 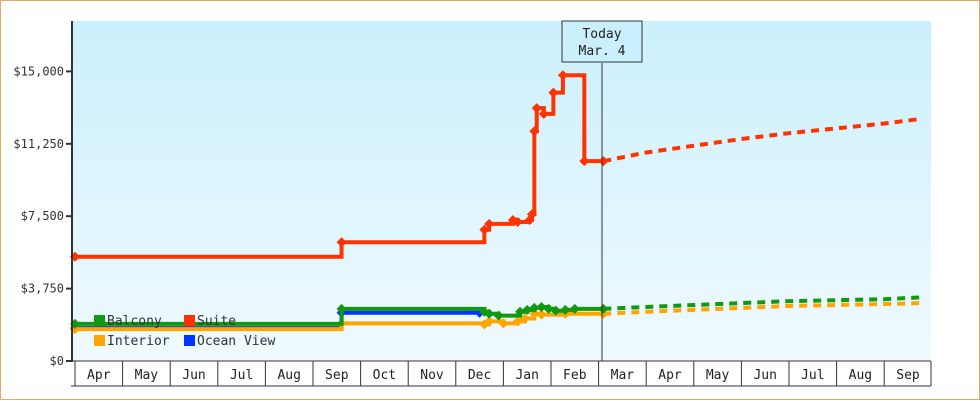 What do you see at coordinates (38, 71) in the screenshot?
I see `y-tick-label: $15,000` at bounding box center [38, 71].